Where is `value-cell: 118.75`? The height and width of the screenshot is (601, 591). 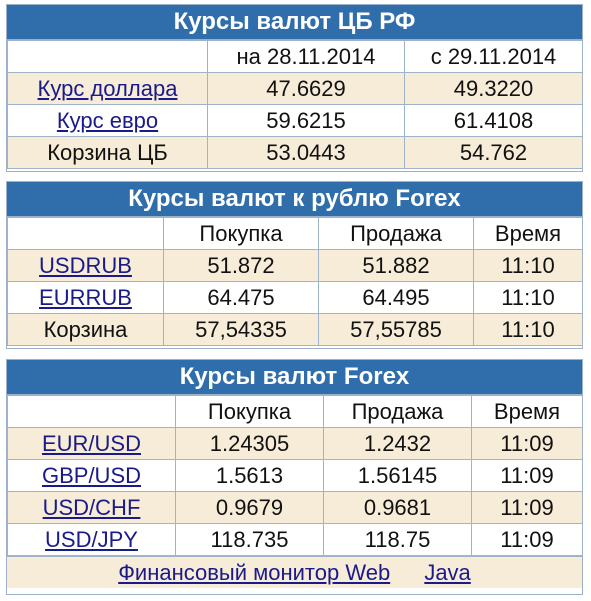
value-cell: 118.75 is located at coordinates (397, 539).